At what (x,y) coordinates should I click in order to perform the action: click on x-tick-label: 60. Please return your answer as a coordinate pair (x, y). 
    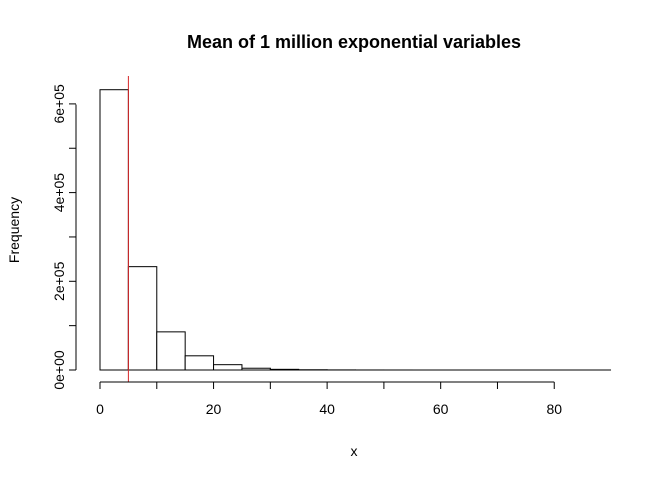
    Looking at the image, I should click on (441, 409).